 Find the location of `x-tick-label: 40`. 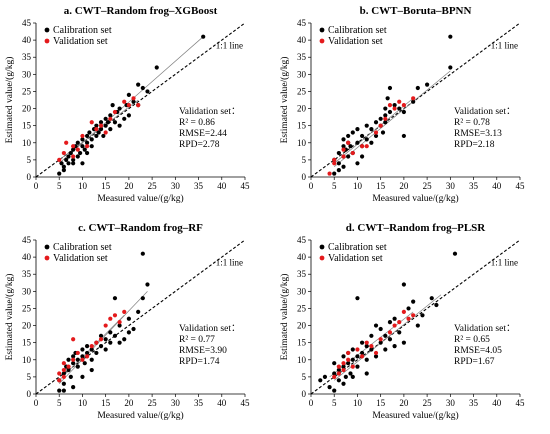

x-tick-label: 40 is located at coordinates (497, 186).